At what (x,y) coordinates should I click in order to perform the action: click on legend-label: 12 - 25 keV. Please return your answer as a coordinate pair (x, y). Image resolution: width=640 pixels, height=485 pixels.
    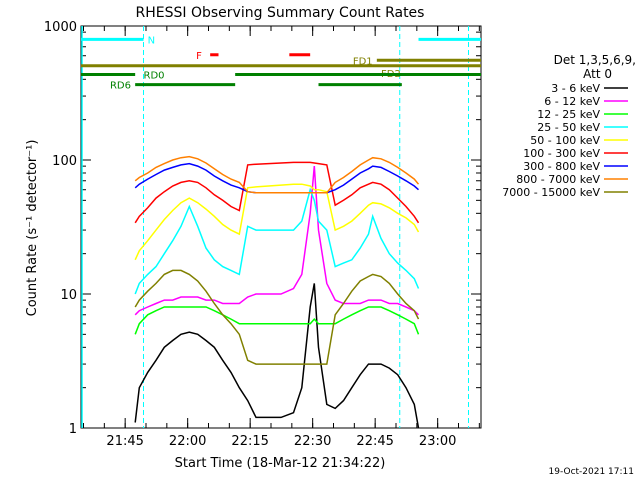
    Looking at the image, I should click on (568, 114).